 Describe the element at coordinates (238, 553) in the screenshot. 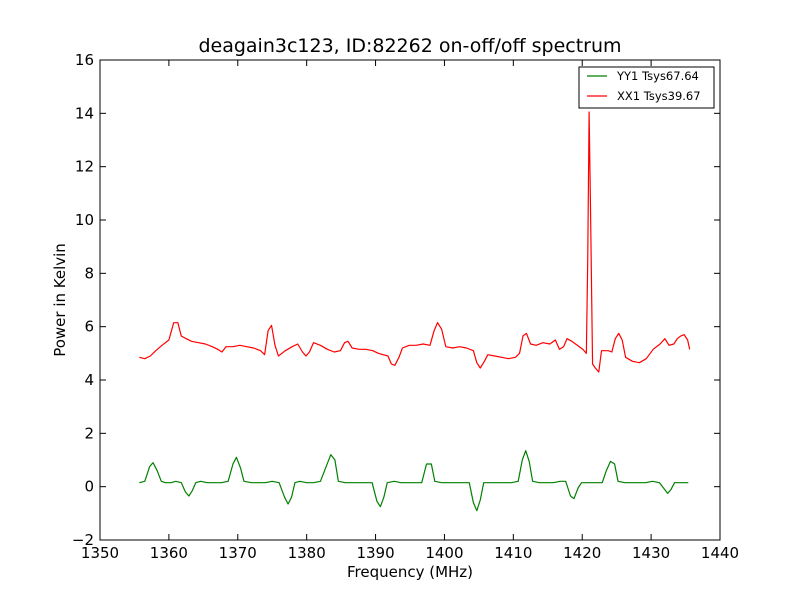

I see `x-tick-label-2: 1370` at that location.